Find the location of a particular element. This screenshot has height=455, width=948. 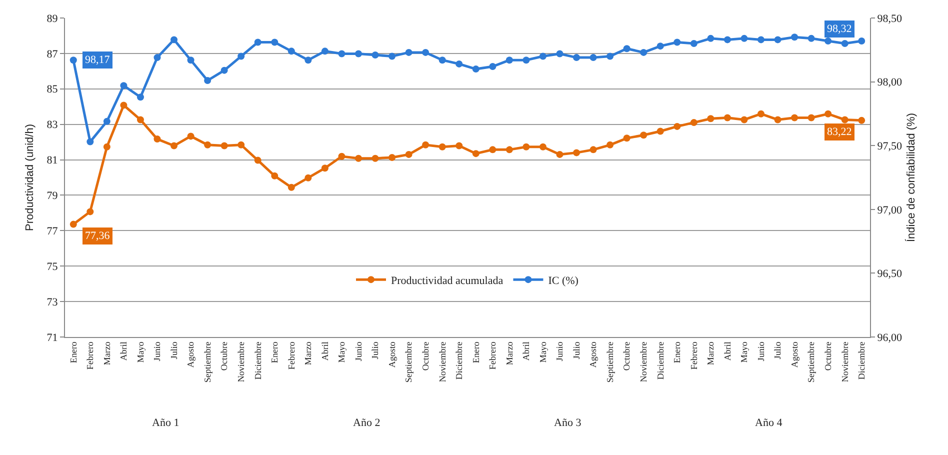

text: Año 4 is located at coordinates (769, 423).